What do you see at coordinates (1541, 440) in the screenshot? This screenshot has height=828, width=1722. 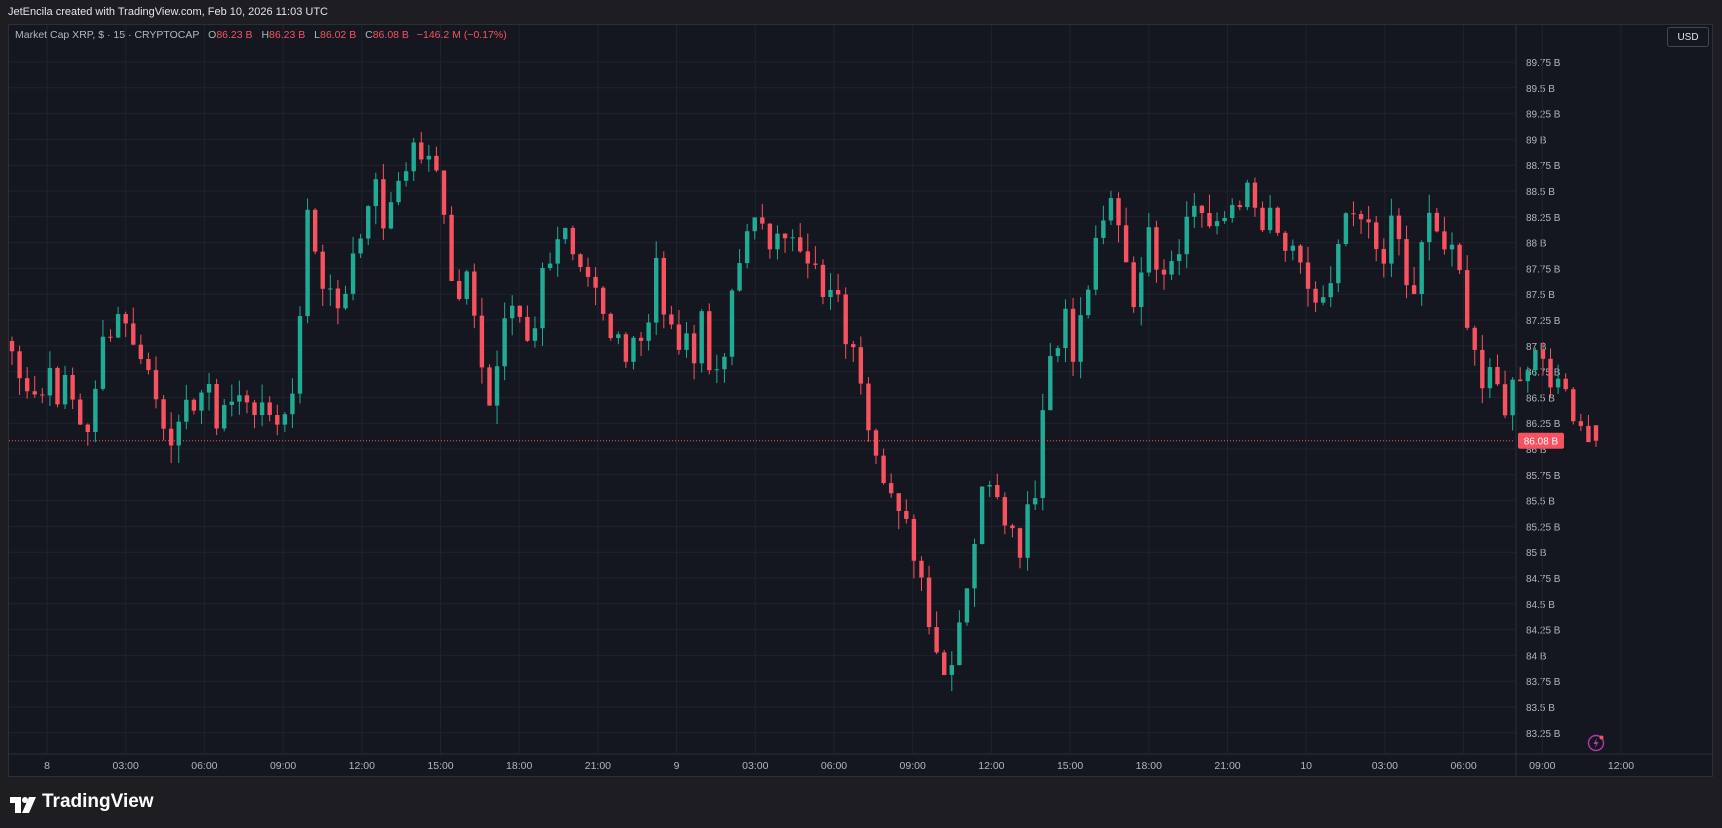 I see `last-price-badge` at bounding box center [1541, 440].